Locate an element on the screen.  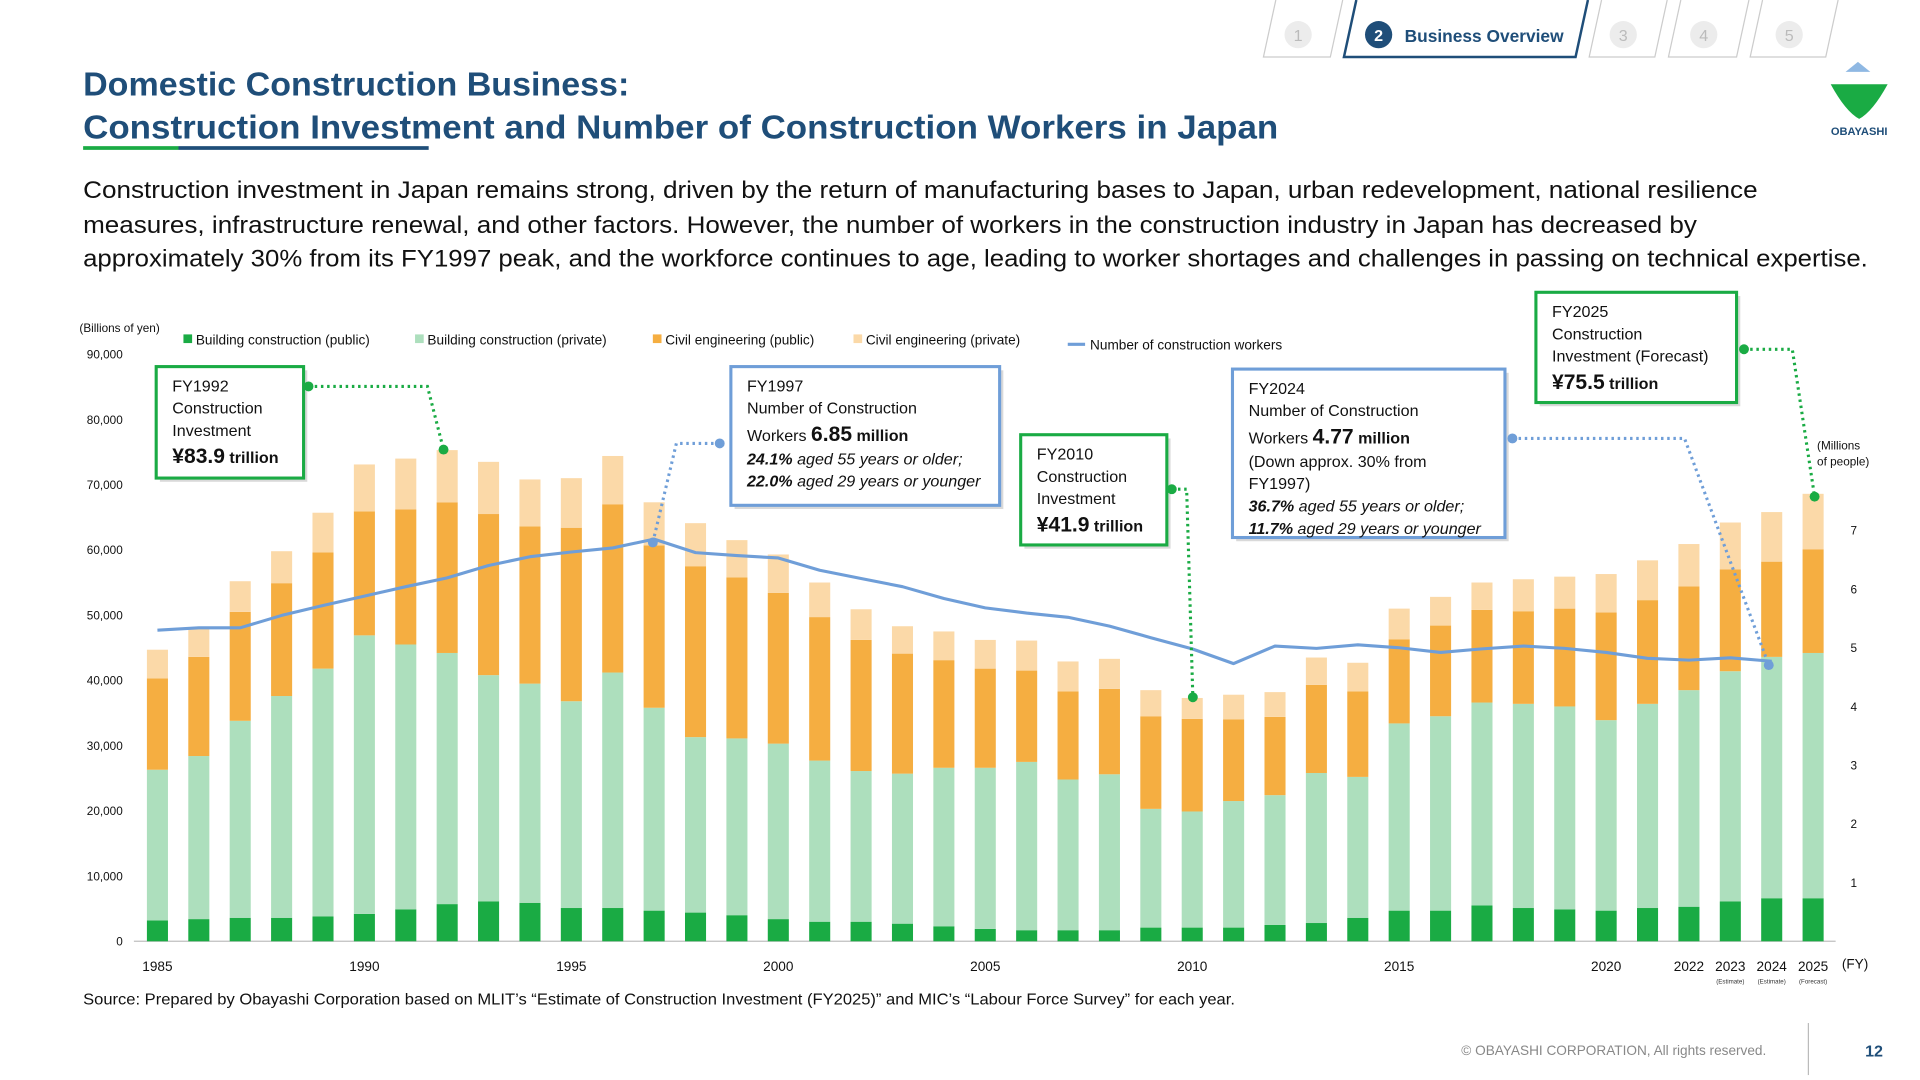
x-tick-note: (Estimate) is located at coordinates (1772, 981).